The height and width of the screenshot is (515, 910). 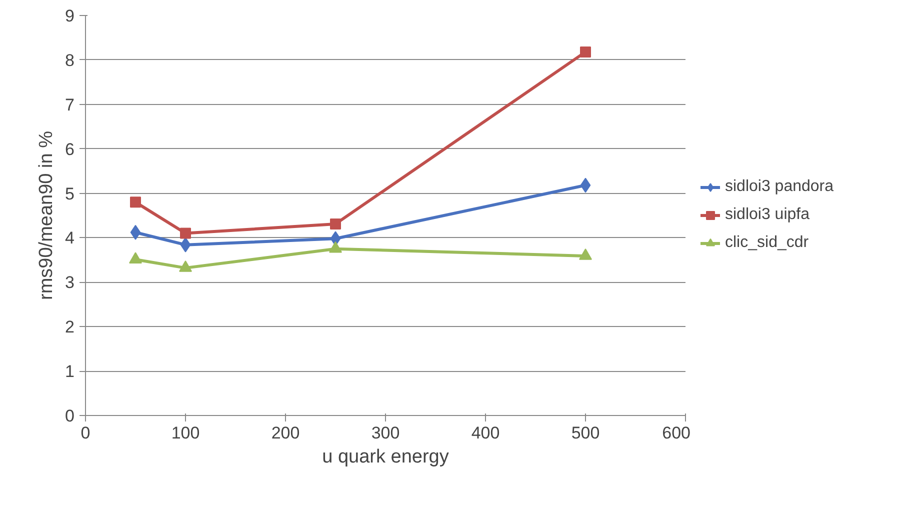 I want to click on x-tick-label: 100, so click(x=185, y=433).